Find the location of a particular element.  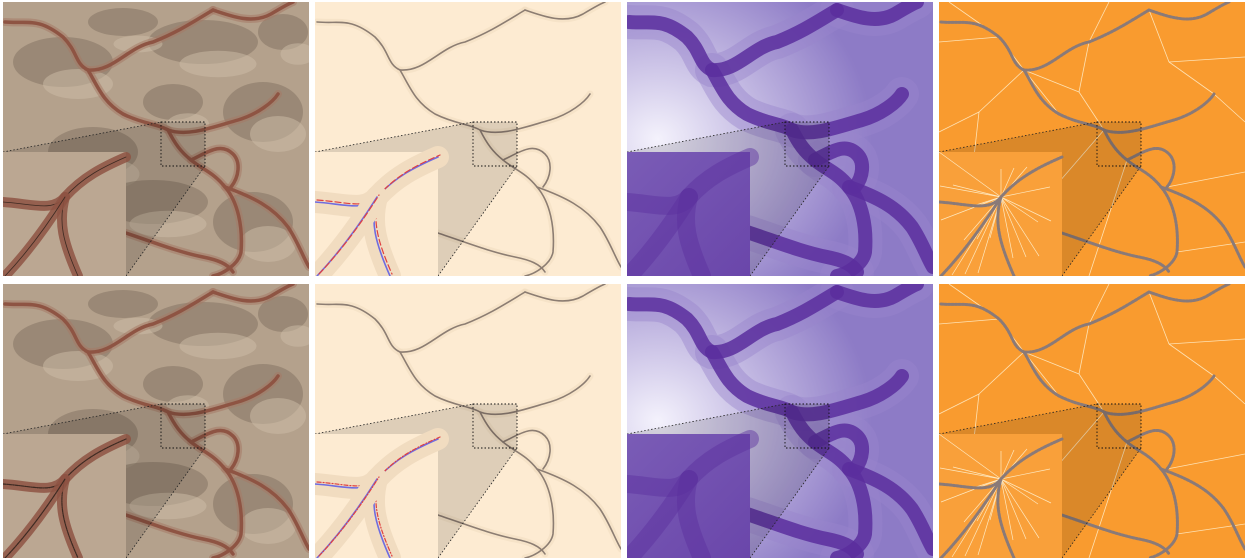

panel-bottom-distance is located at coordinates (780, 421).